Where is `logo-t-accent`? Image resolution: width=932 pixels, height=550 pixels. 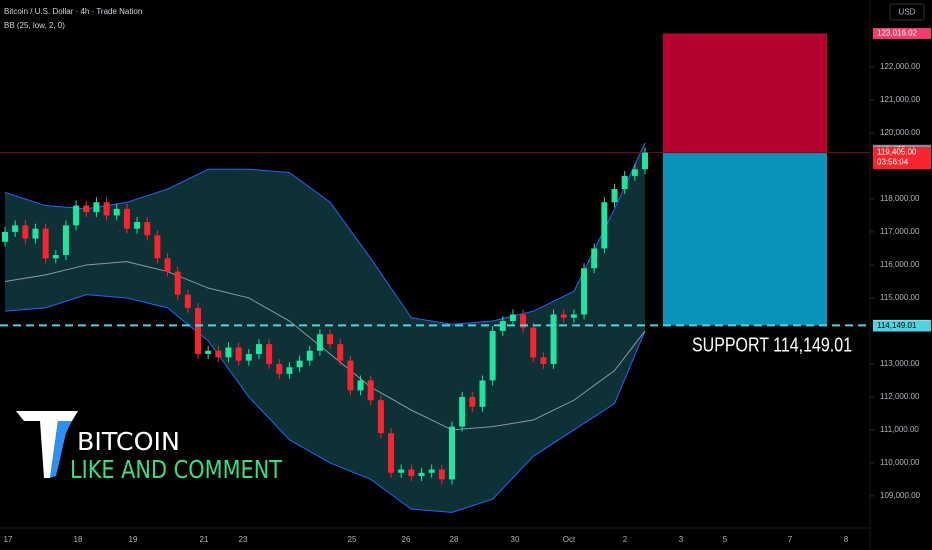
logo-t-accent is located at coordinates (61, 449).